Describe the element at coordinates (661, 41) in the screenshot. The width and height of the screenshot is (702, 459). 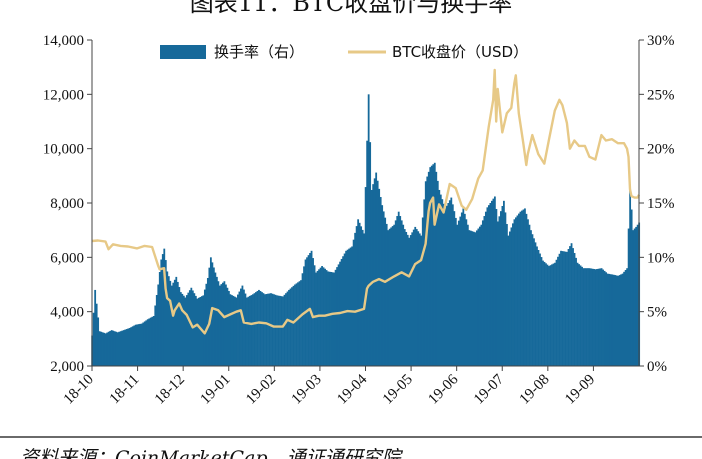
I see `right-tick-label: 30%` at that location.